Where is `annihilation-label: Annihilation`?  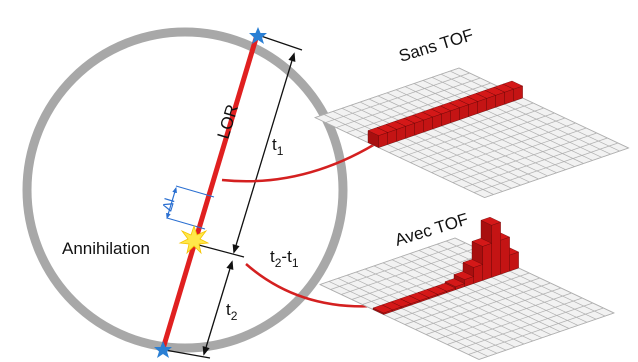
annihilation-label: Annihilation is located at coordinates (106, 248).